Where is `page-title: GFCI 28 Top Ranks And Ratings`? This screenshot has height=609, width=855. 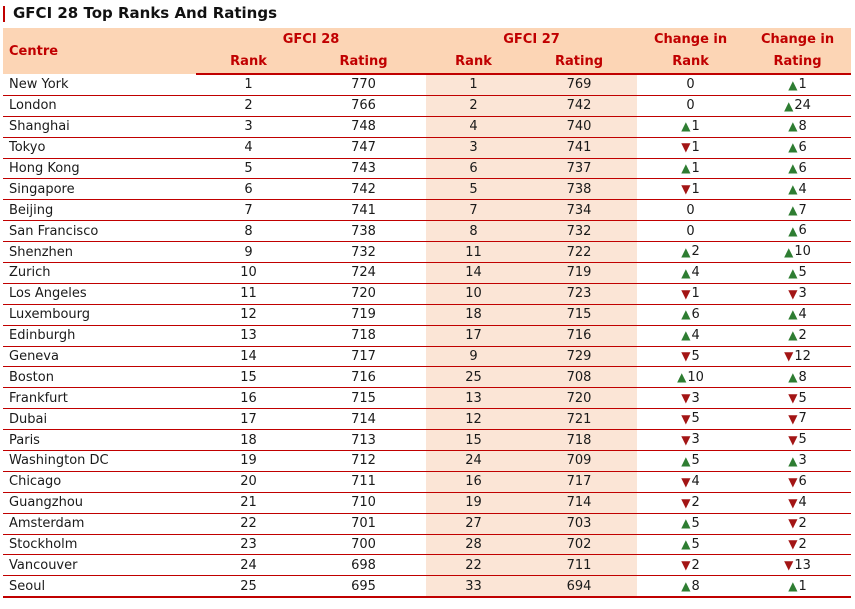
page-title: GFCI 28 Top Ranks And Ratings is located at coordinates (145, 13).